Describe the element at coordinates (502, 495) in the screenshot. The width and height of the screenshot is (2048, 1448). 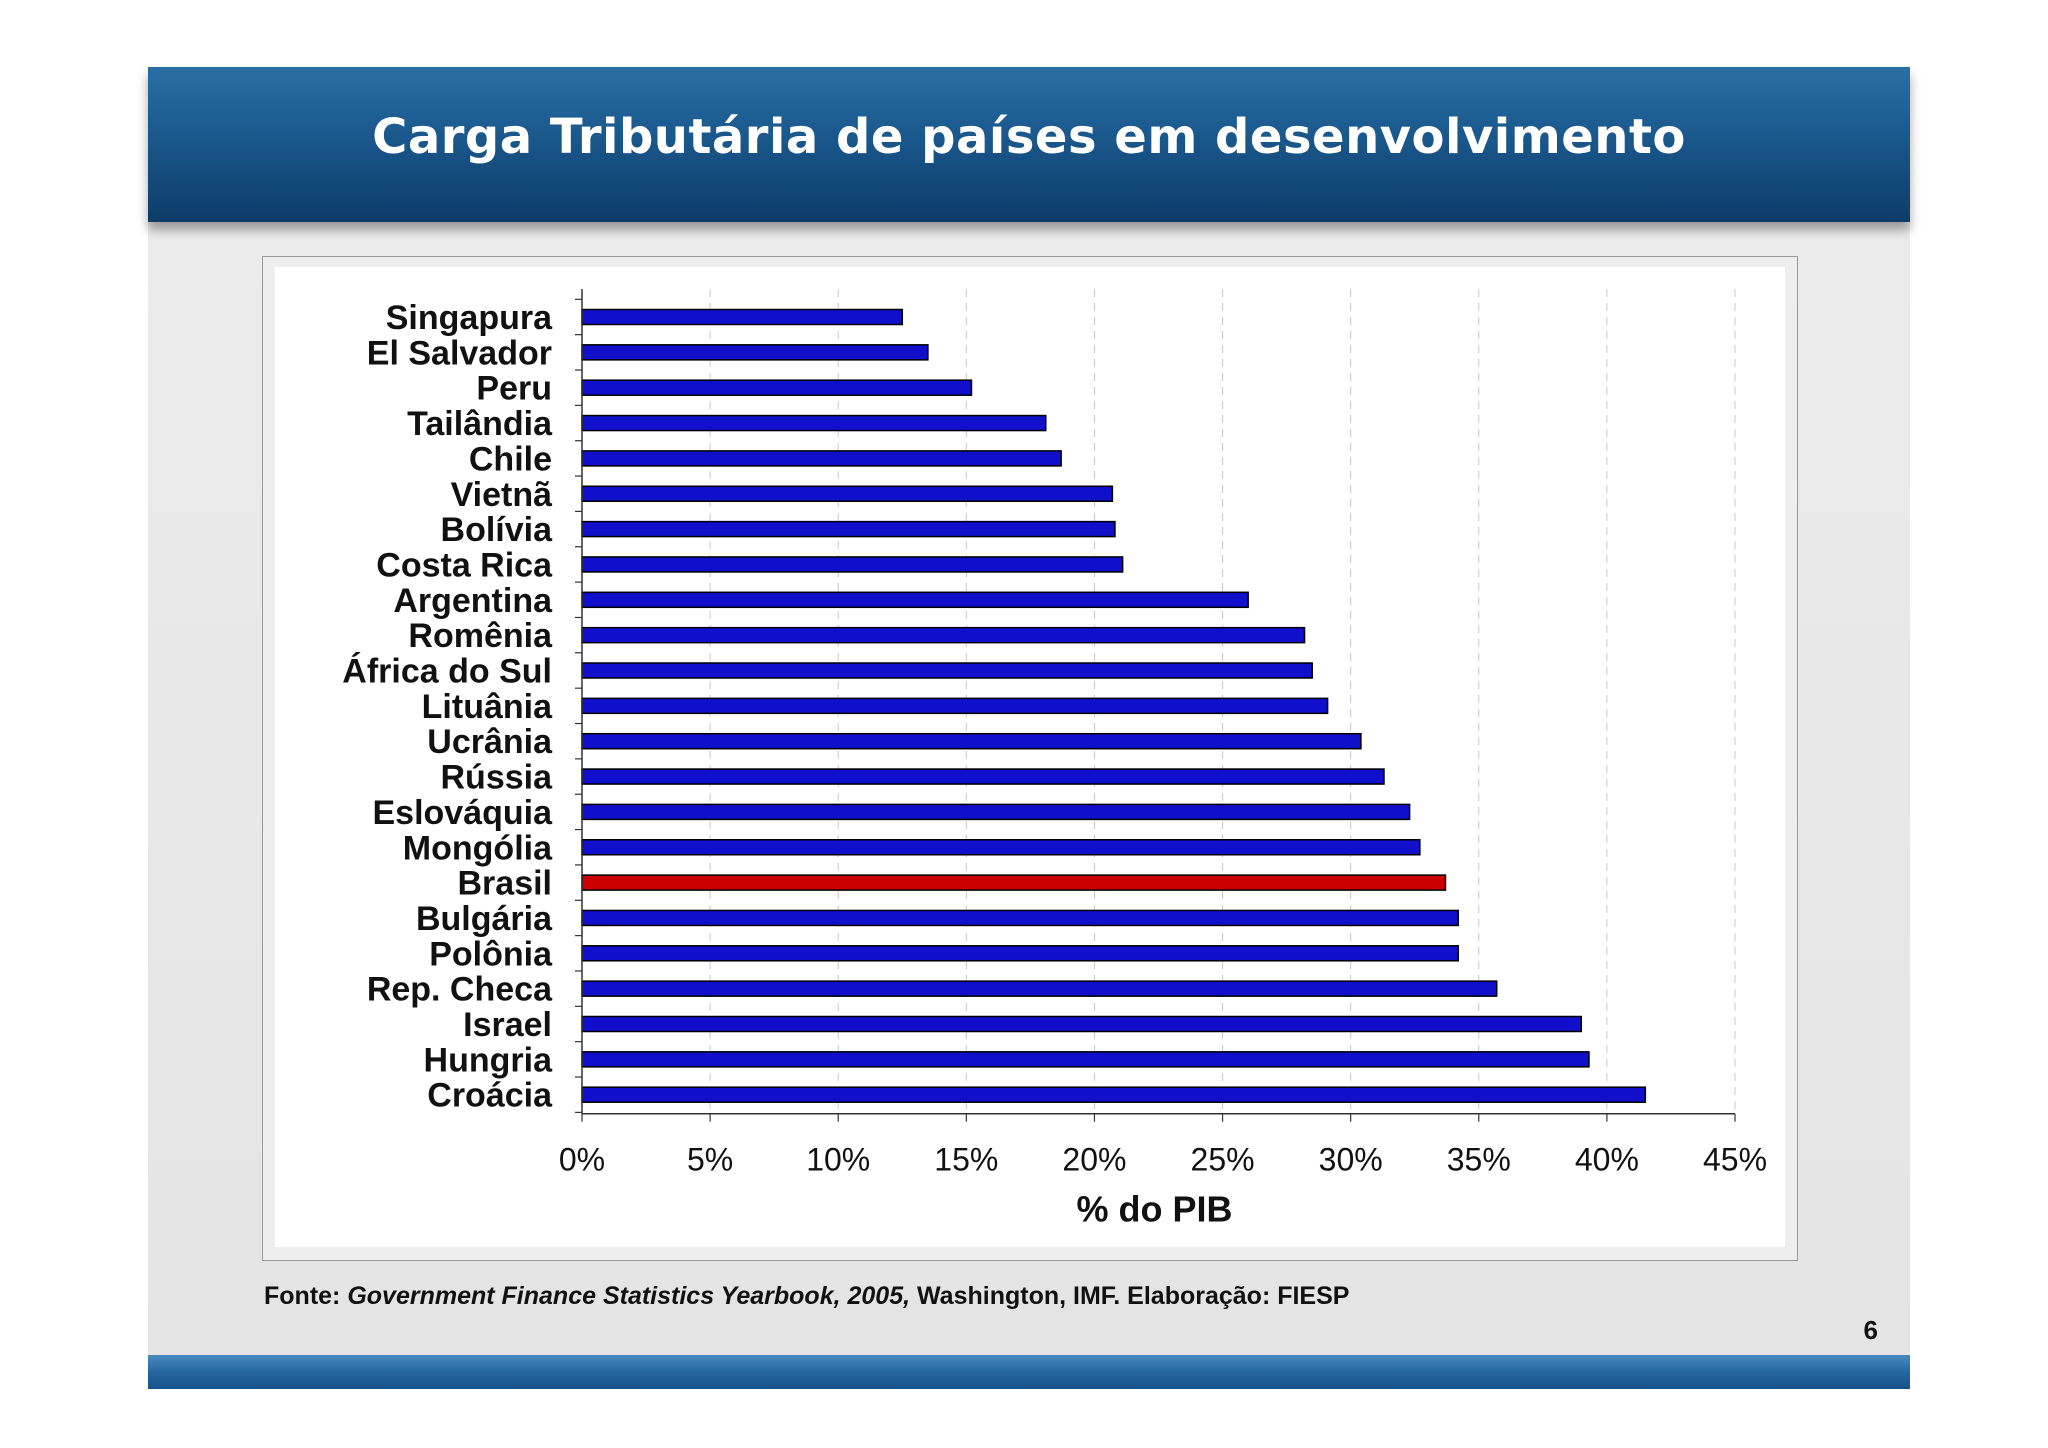
I see `category-label: Vietnã` at that location.